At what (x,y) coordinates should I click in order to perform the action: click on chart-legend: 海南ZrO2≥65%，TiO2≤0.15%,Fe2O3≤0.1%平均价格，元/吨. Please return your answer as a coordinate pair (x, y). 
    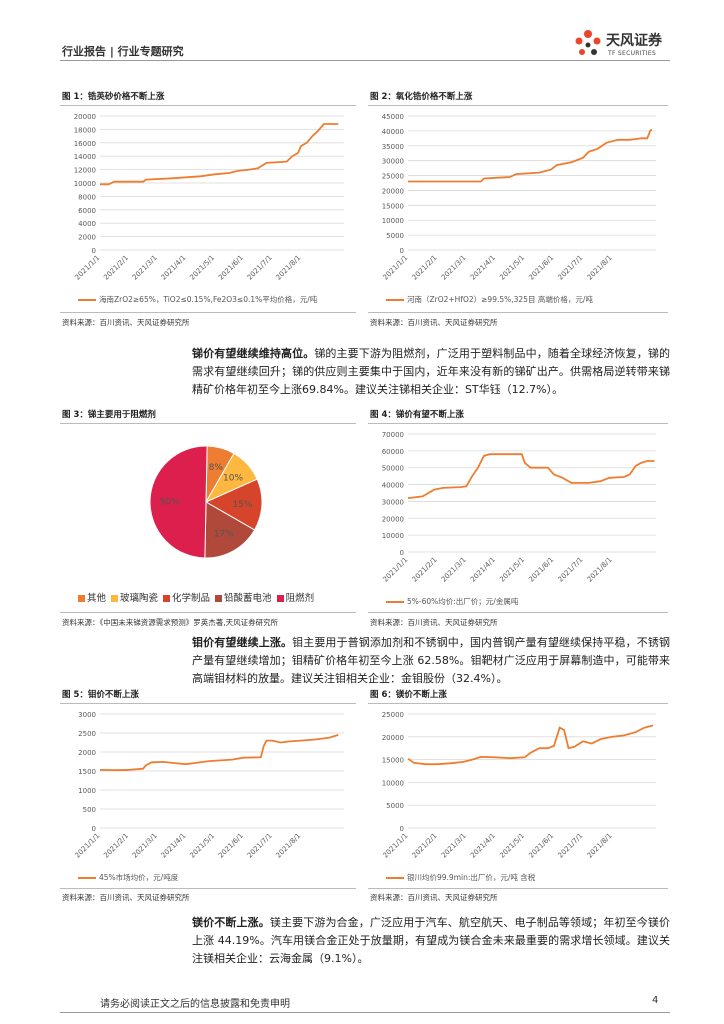
    Looking at the image, I should click on (197, 299).